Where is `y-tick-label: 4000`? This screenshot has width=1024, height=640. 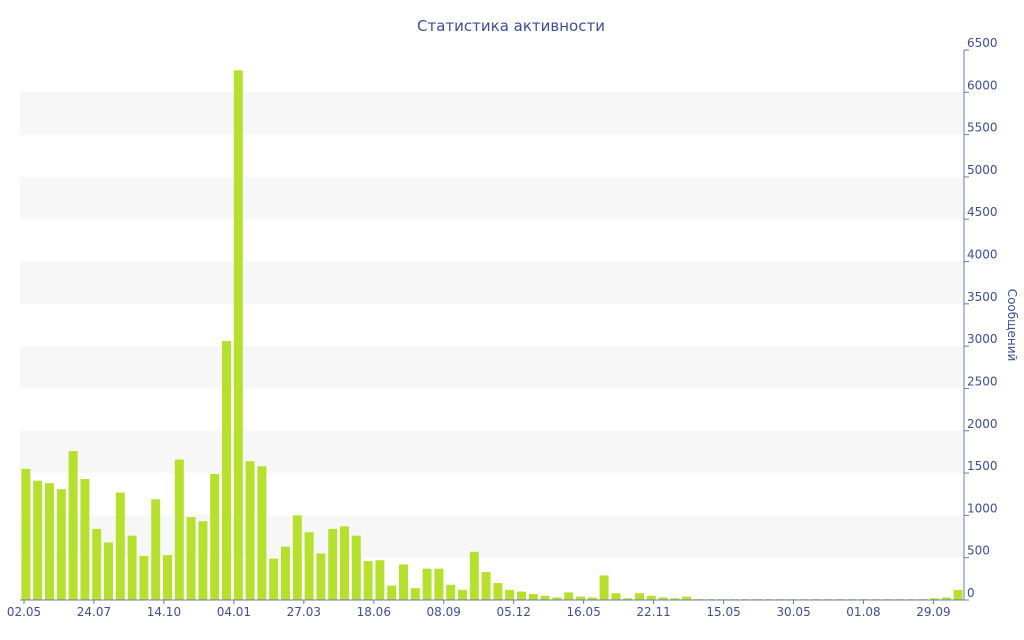 y-tick-label: 4000 is located at coordinates (982, 255).